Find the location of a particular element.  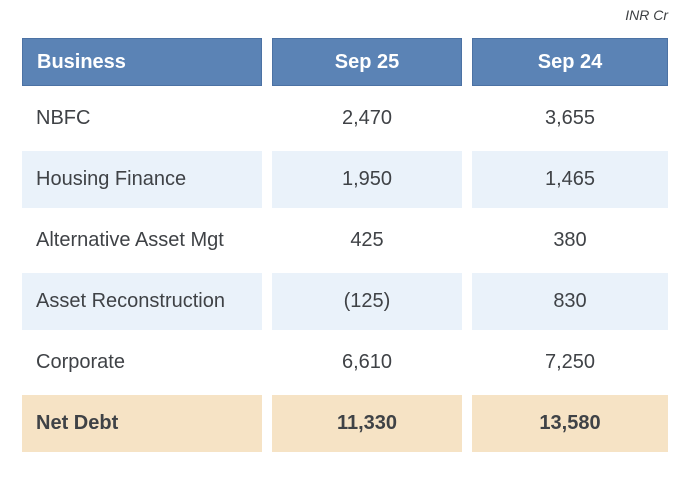

row-alternative-asset-mgt-sep24: 380 is located at coordinates (570, 240).